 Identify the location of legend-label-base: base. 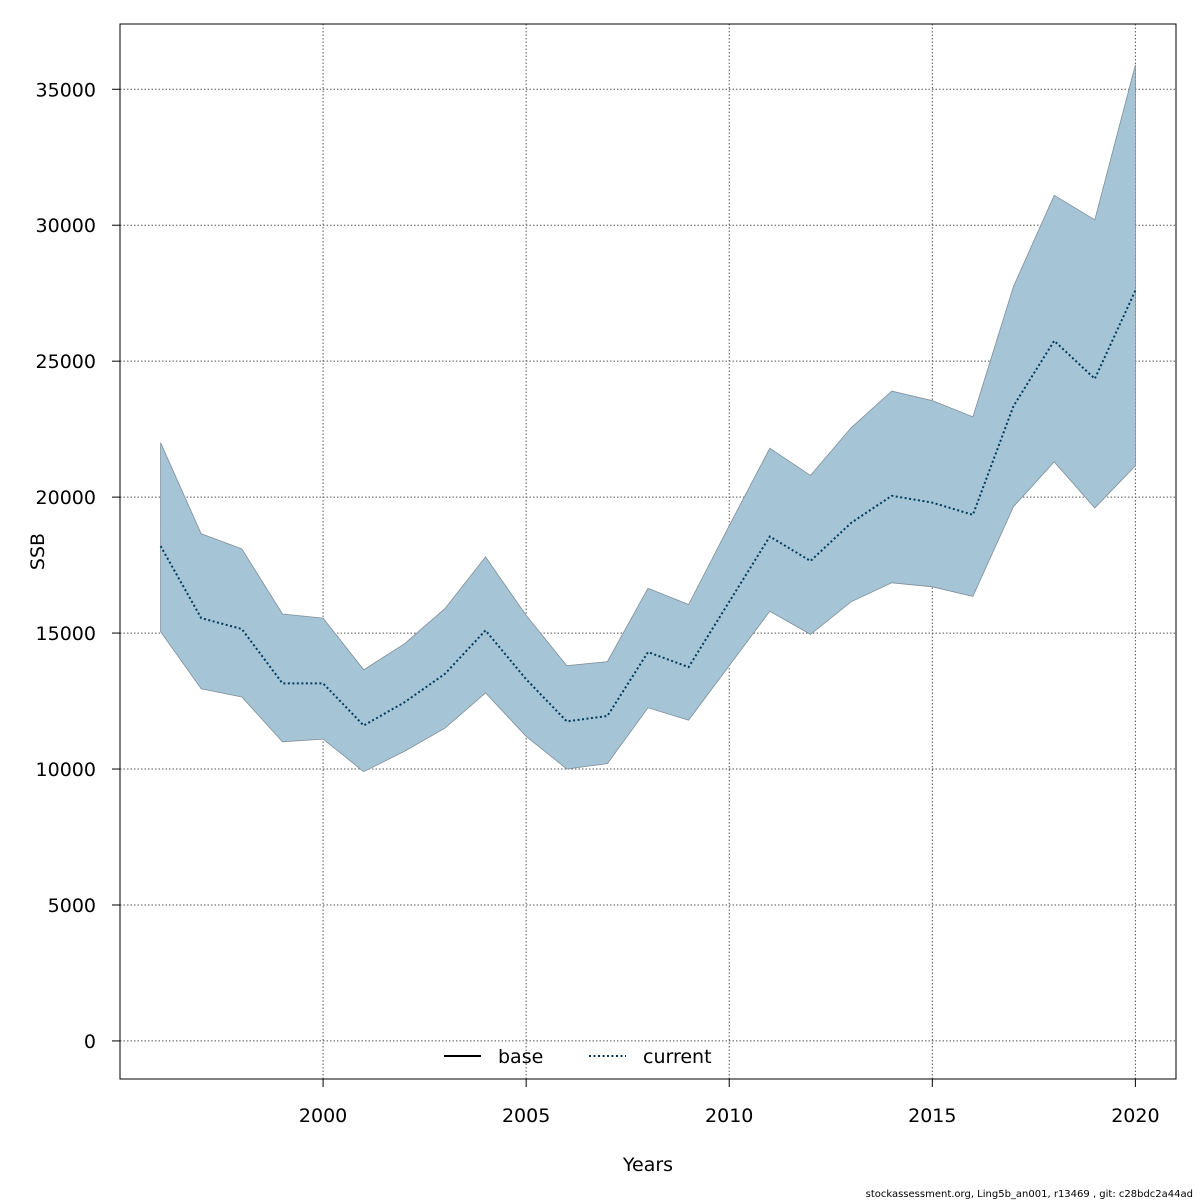
(520, 1057).